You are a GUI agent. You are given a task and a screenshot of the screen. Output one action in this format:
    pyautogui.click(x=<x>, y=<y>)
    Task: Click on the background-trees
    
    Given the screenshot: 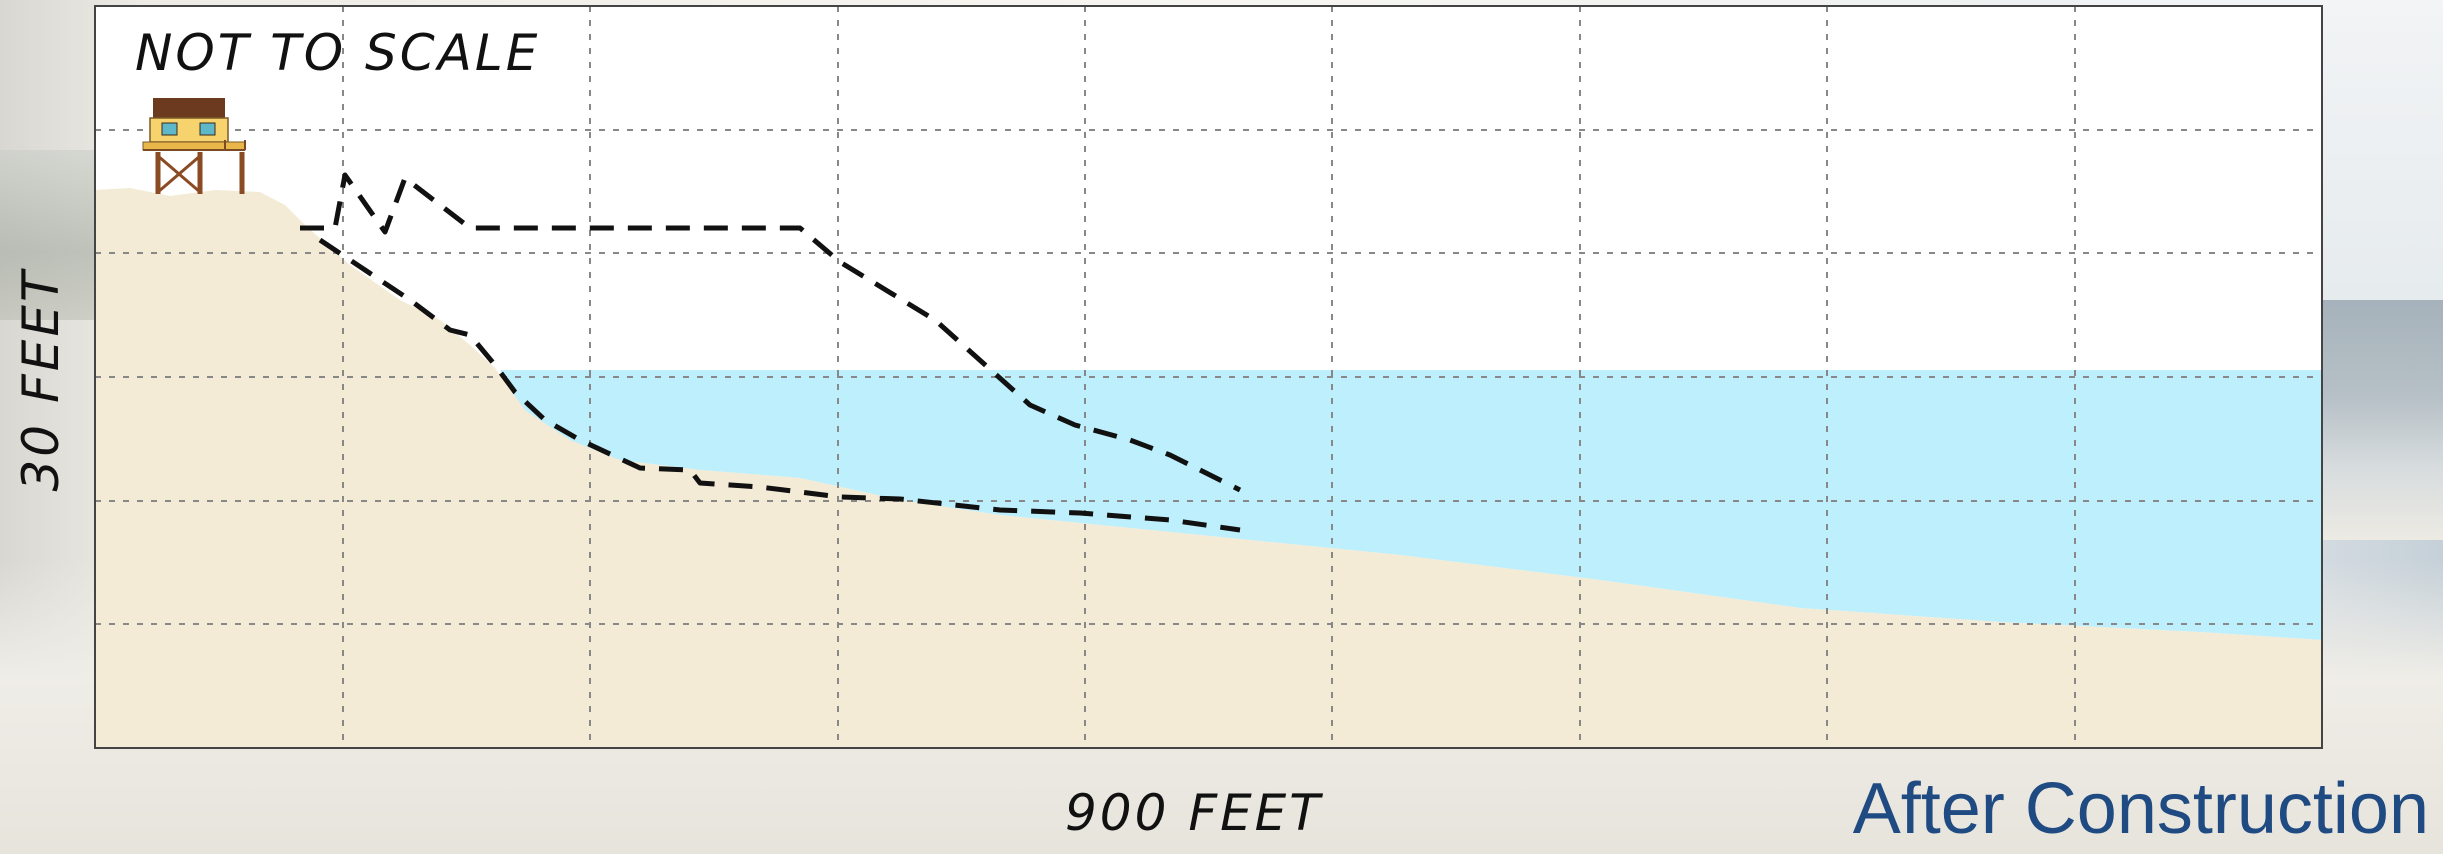 What is the action you would take?
    pyautogui.click(x=47, y=235)
    